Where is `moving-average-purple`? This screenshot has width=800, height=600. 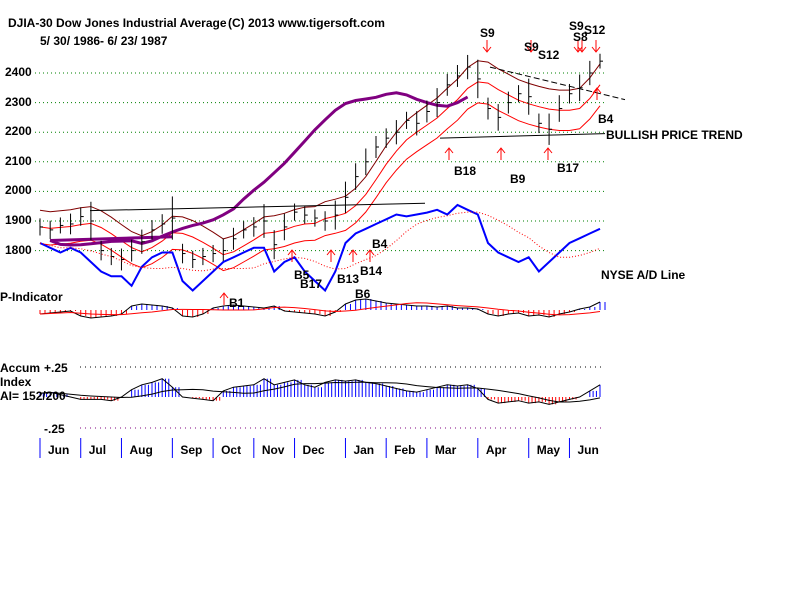 moving-average-purple is located at coordinates (259, 169).